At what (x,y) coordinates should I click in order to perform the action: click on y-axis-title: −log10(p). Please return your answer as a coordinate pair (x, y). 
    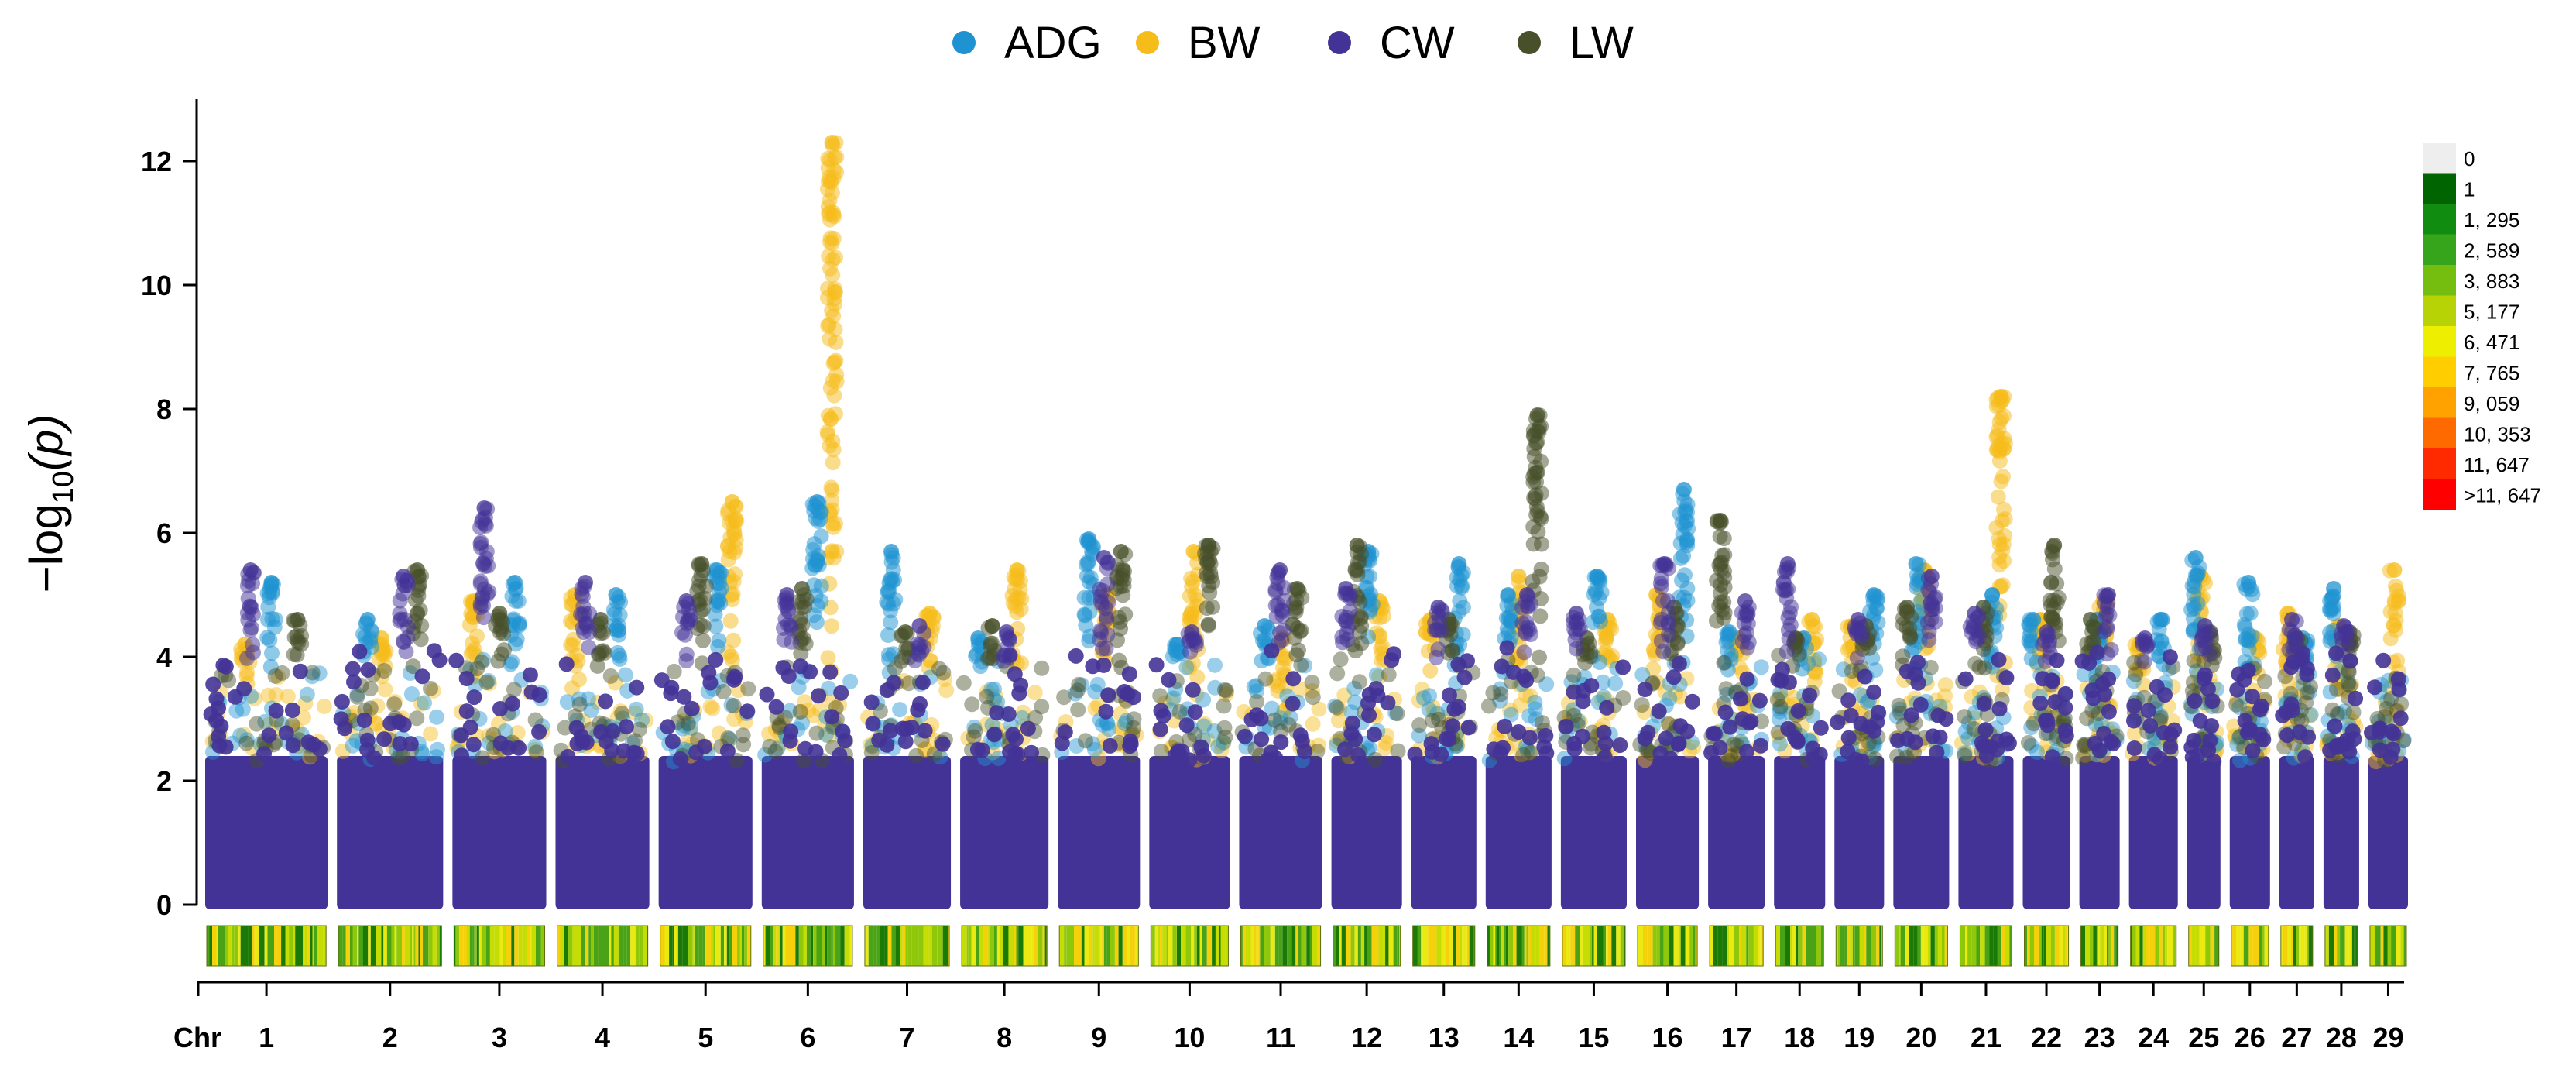
    Looking at the image, I should click on (50, 503).